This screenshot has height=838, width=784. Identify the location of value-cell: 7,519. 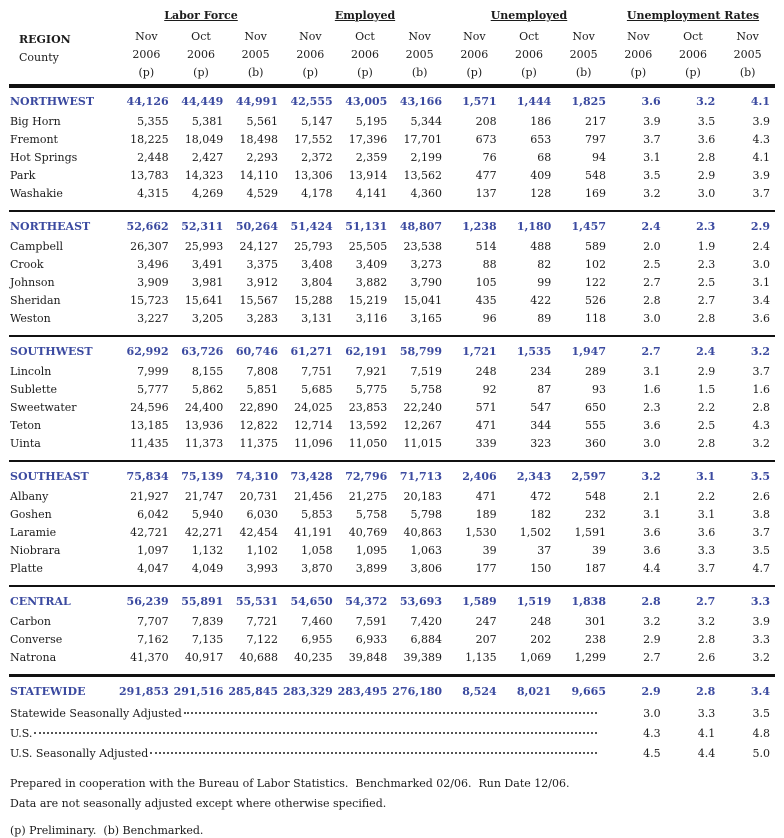
(426, 371).